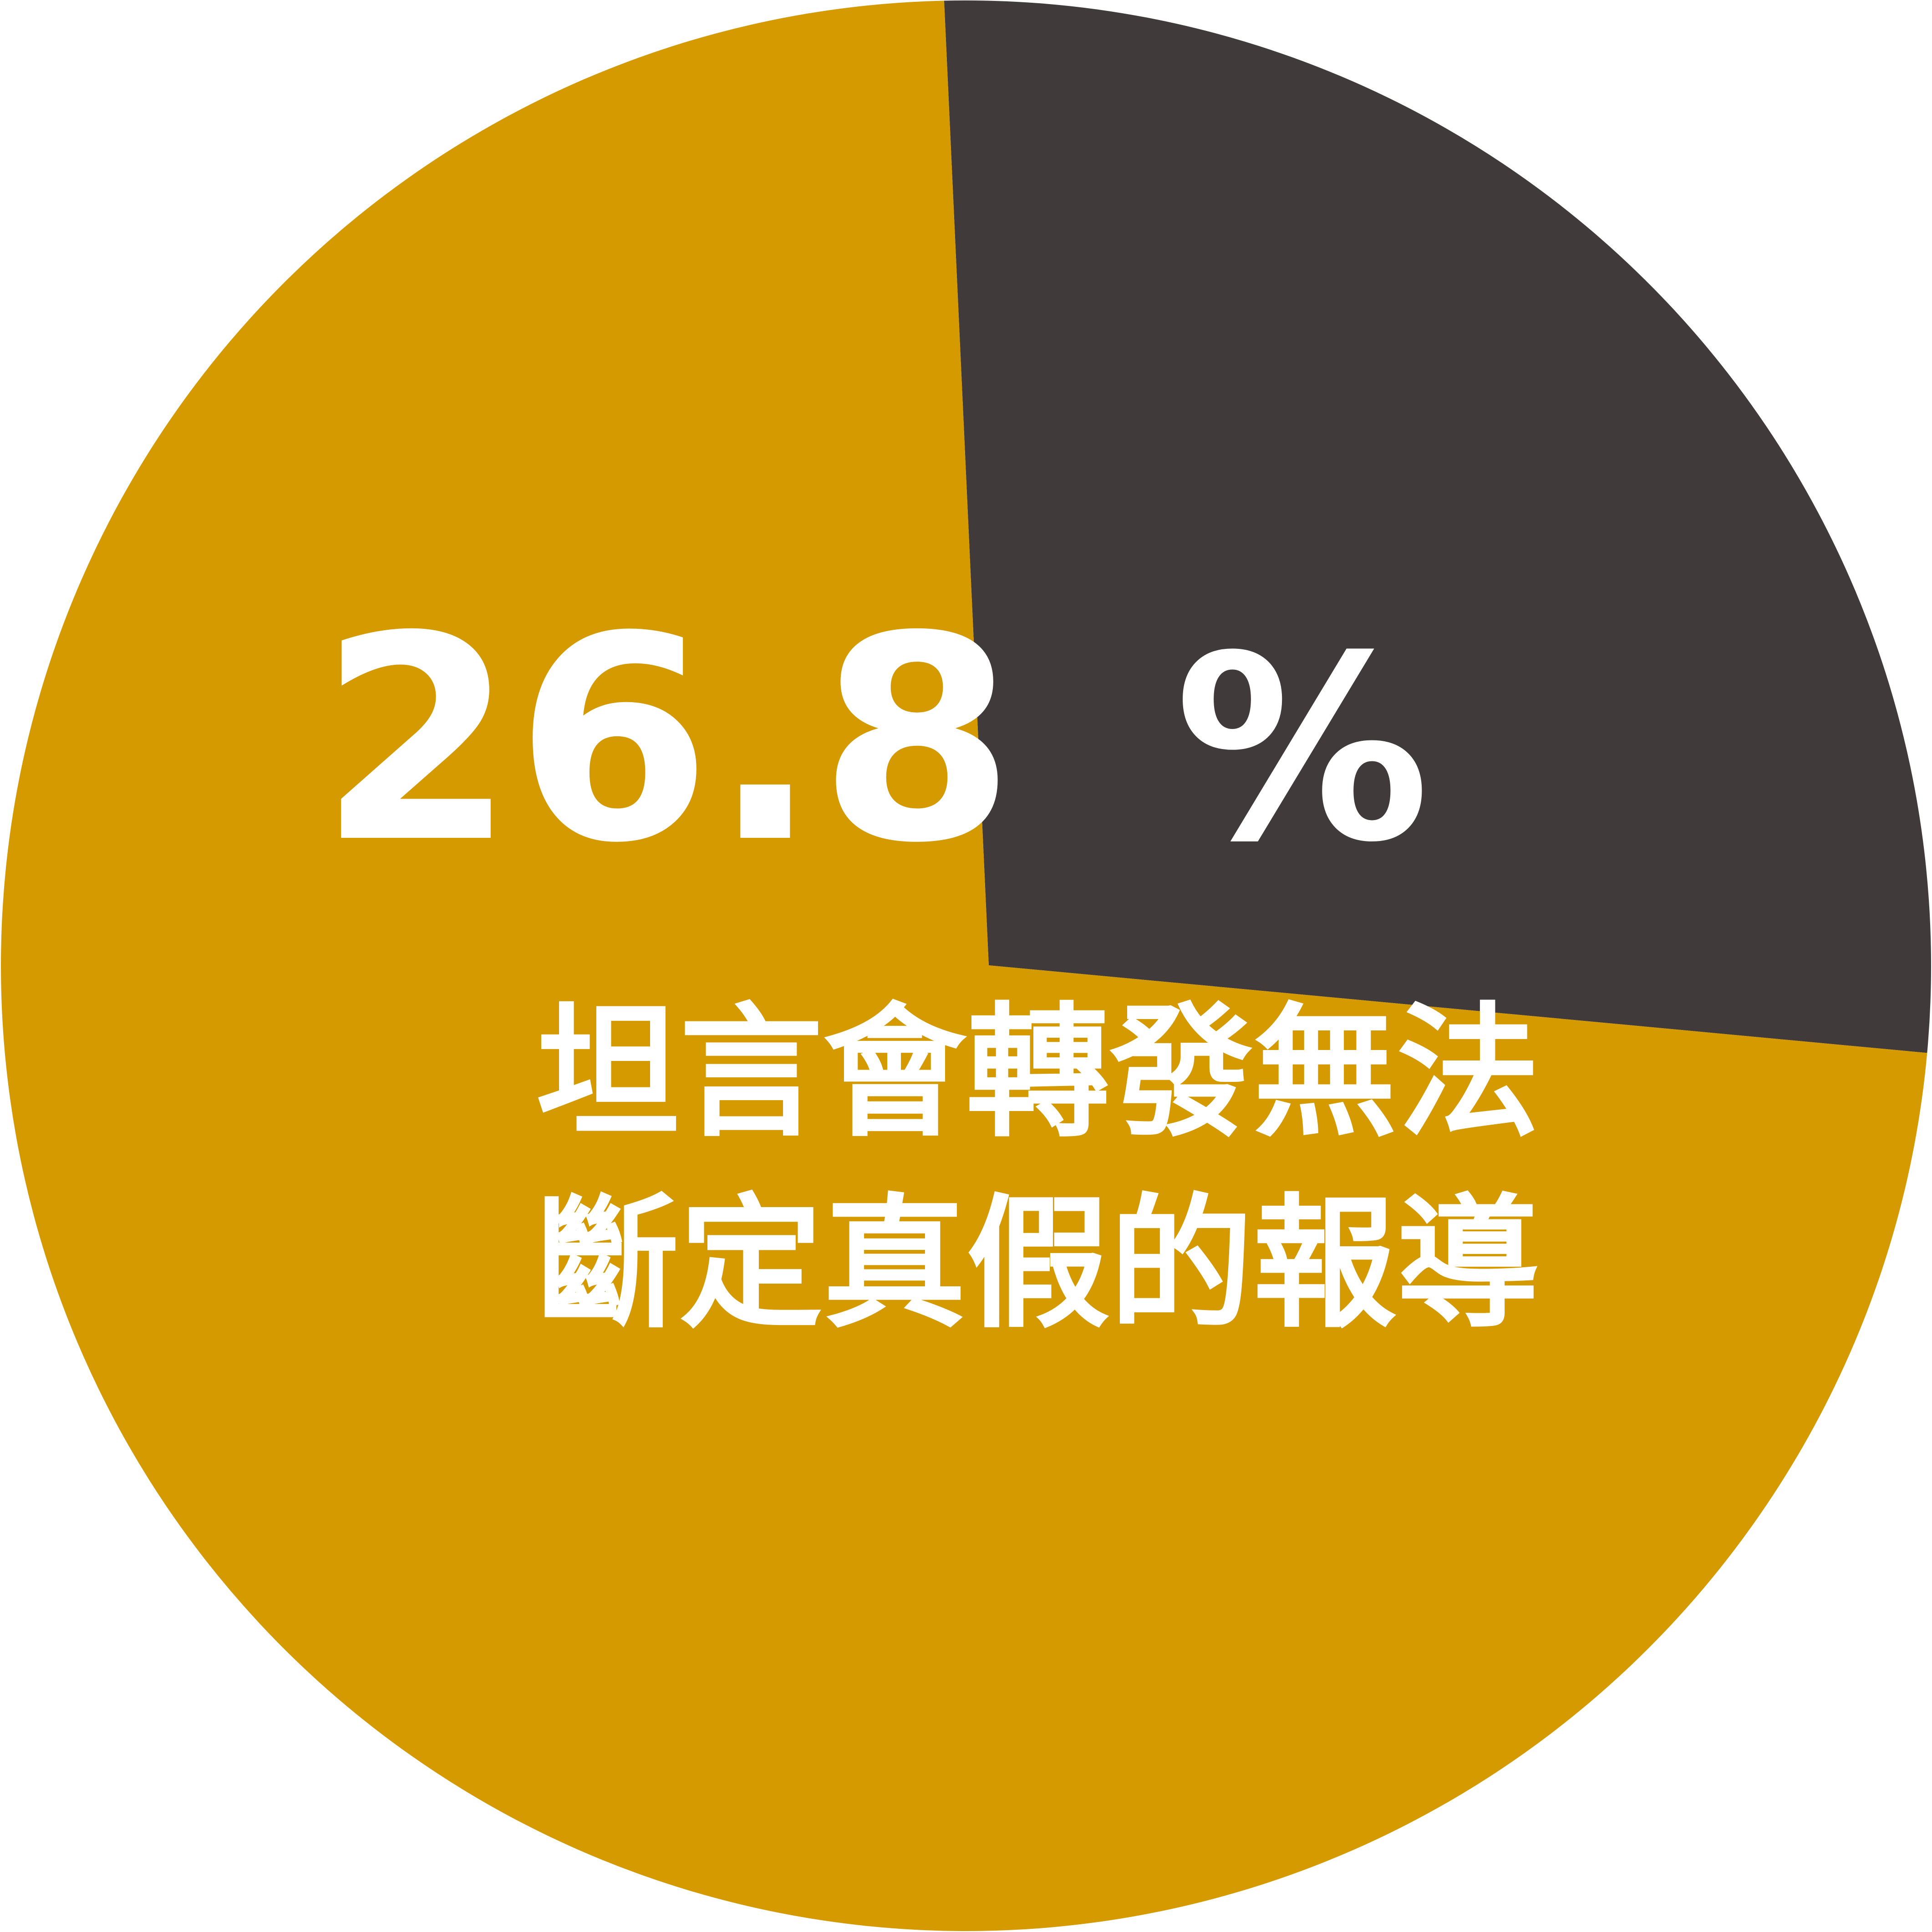 The image size is (1932, 1932). What do you see at coordinates (1038, 1073) in the screenshot?
I see `caption-line-1: 坦言會轉發無法` at bounding box center [1038, 1073].